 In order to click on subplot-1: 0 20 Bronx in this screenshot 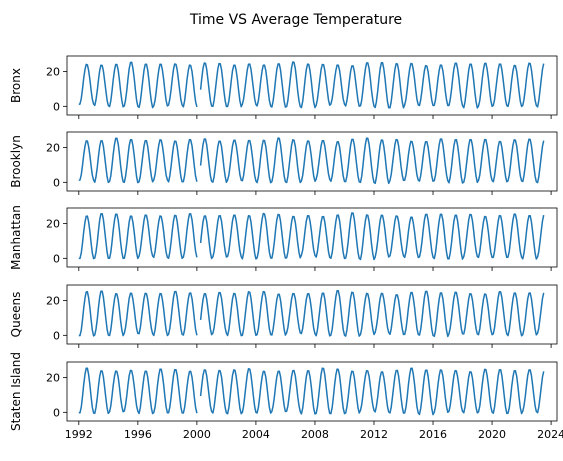, I will do `click(283, 87)`.